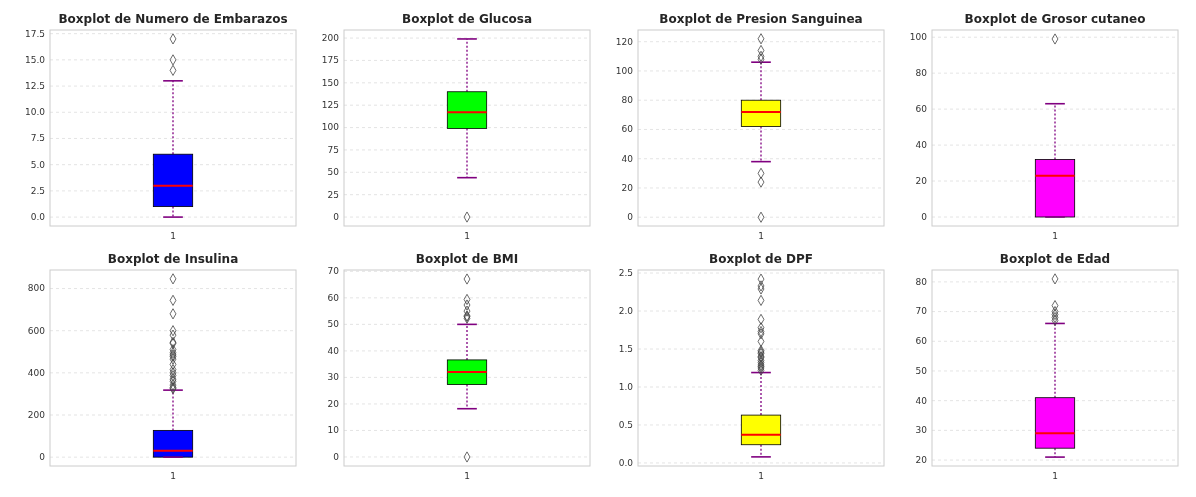  I want to click on chart-title: Boxplot de Presion Sanguinea, so click(761, 19).